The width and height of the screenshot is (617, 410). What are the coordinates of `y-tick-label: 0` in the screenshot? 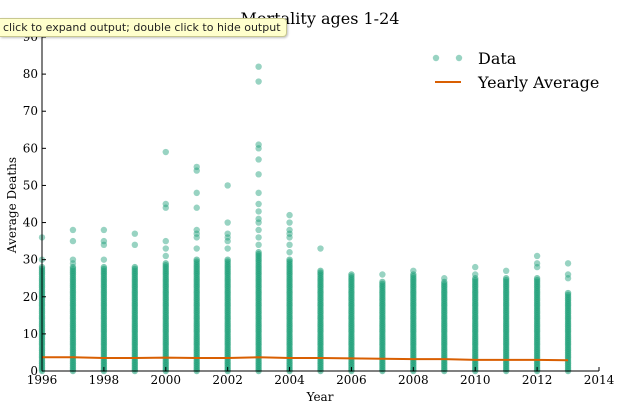 It's located at (34, 371).